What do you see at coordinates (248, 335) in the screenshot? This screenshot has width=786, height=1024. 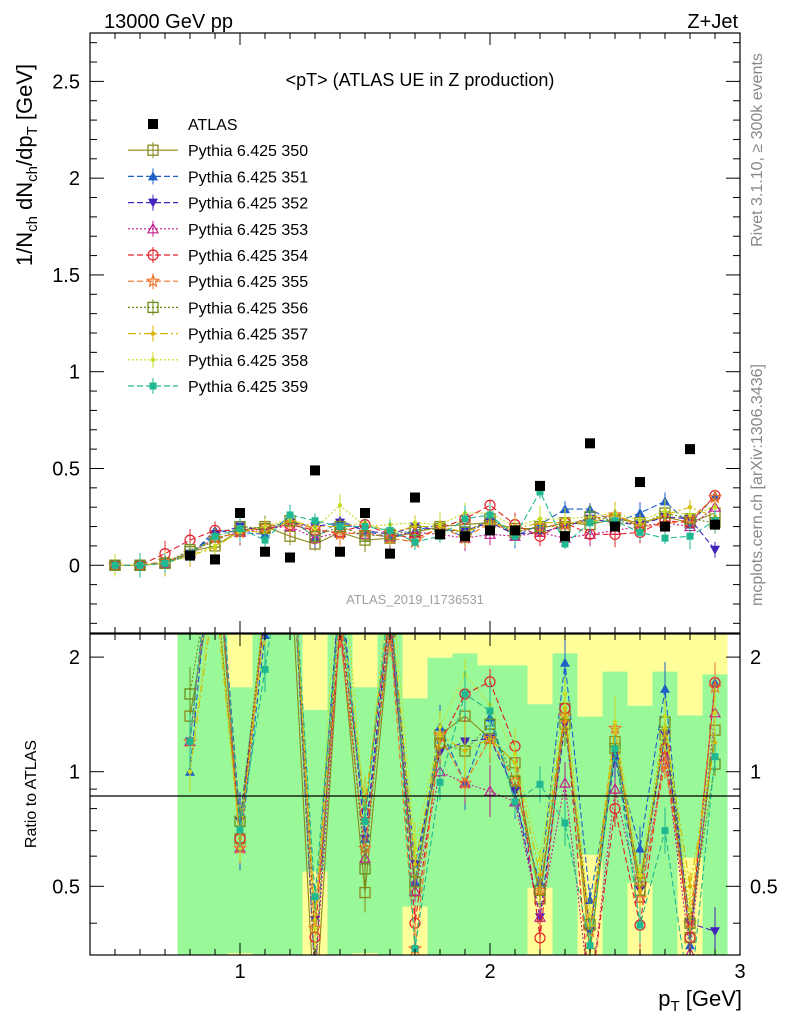 I see `legend-label: Pythia 6.425 357` at bounding box center [248, 335].